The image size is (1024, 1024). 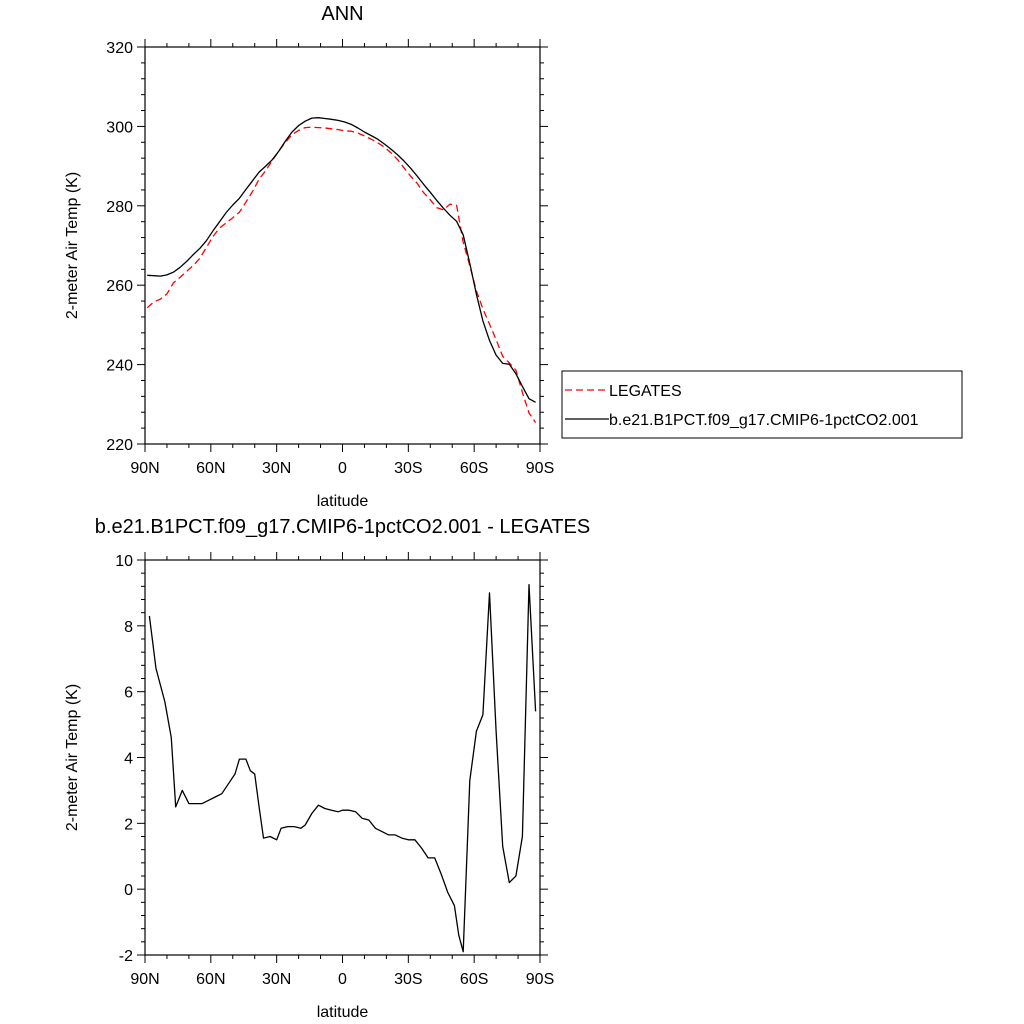 I want to click on chart-title: ANN, so click(x=342, y=14).